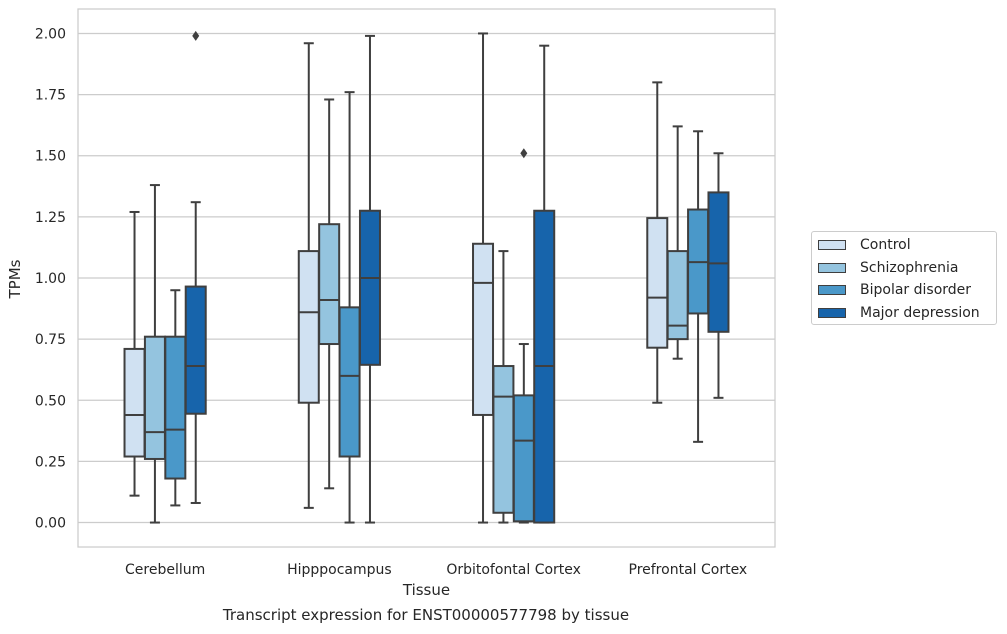 The height and width of the screenshot is (634, 1007). What do you see at coordinates (15, 279) in the screenshot?
I see `y-axis-label: TPMs` at bounding box center [15, 279].